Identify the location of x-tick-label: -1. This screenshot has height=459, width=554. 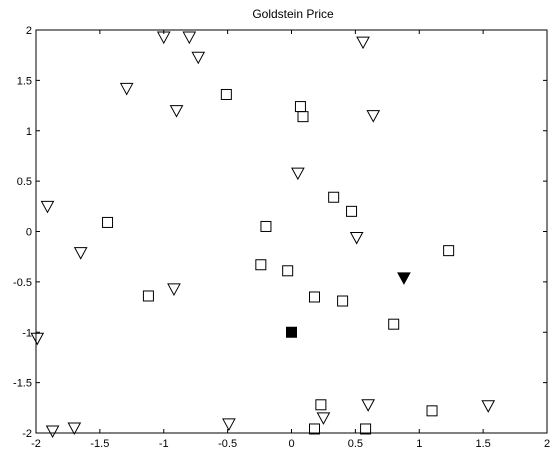
(164, 444).